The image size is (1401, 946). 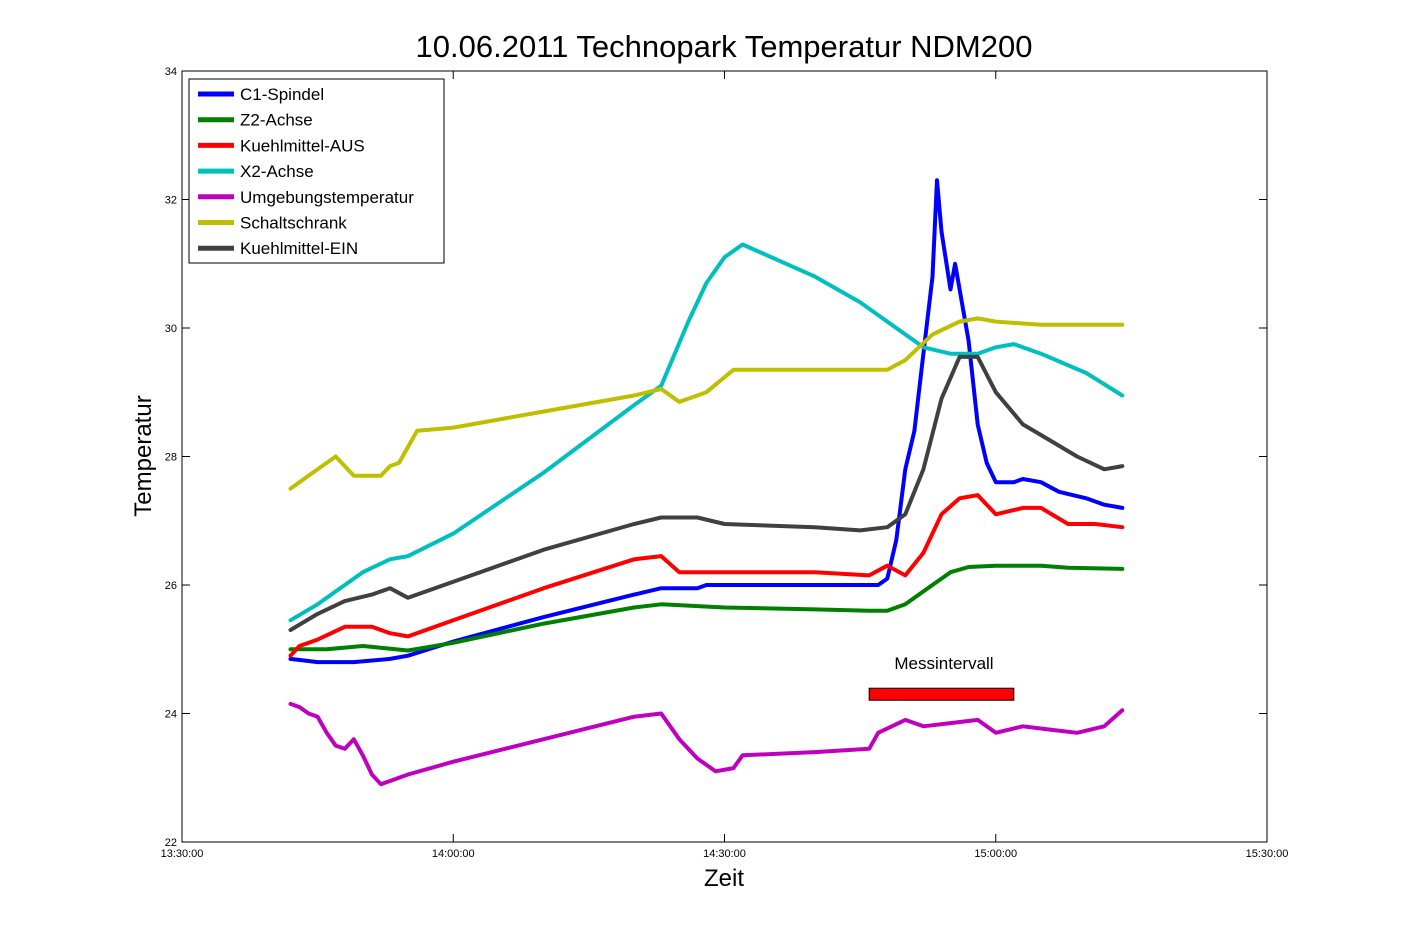 I want to click on series-line-kuehlmittel-aus, so click(x=706, y=575).